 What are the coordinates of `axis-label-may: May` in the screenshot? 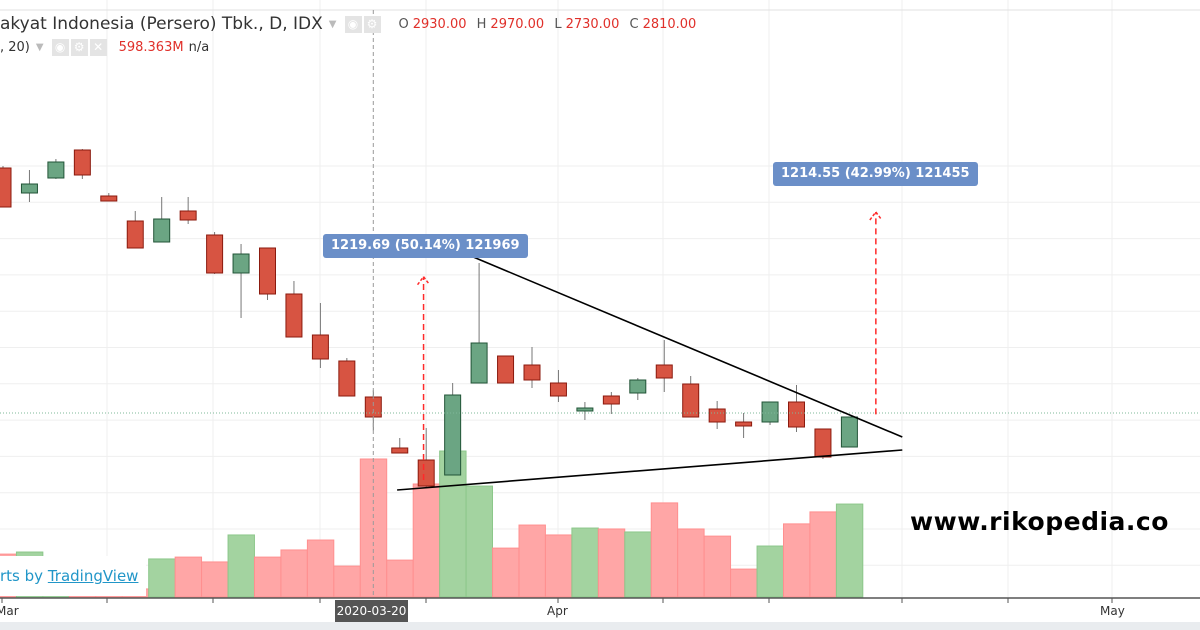 It's located at (1112, 611).